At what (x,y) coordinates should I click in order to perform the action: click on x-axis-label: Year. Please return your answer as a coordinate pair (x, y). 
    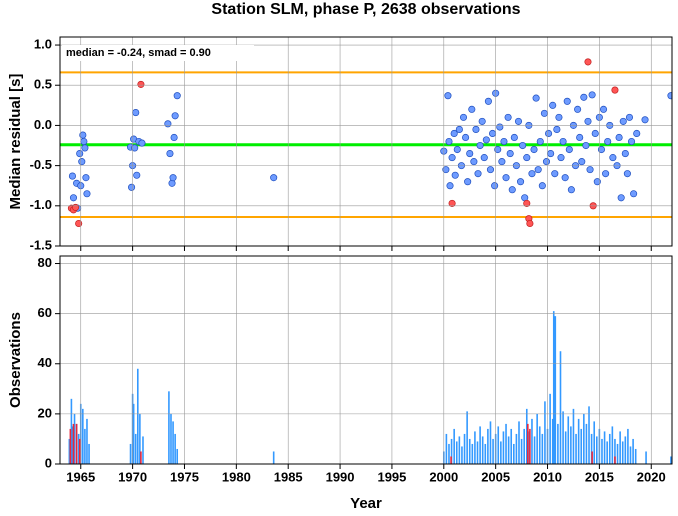
    Looking at the image, I should click on (366, 503).